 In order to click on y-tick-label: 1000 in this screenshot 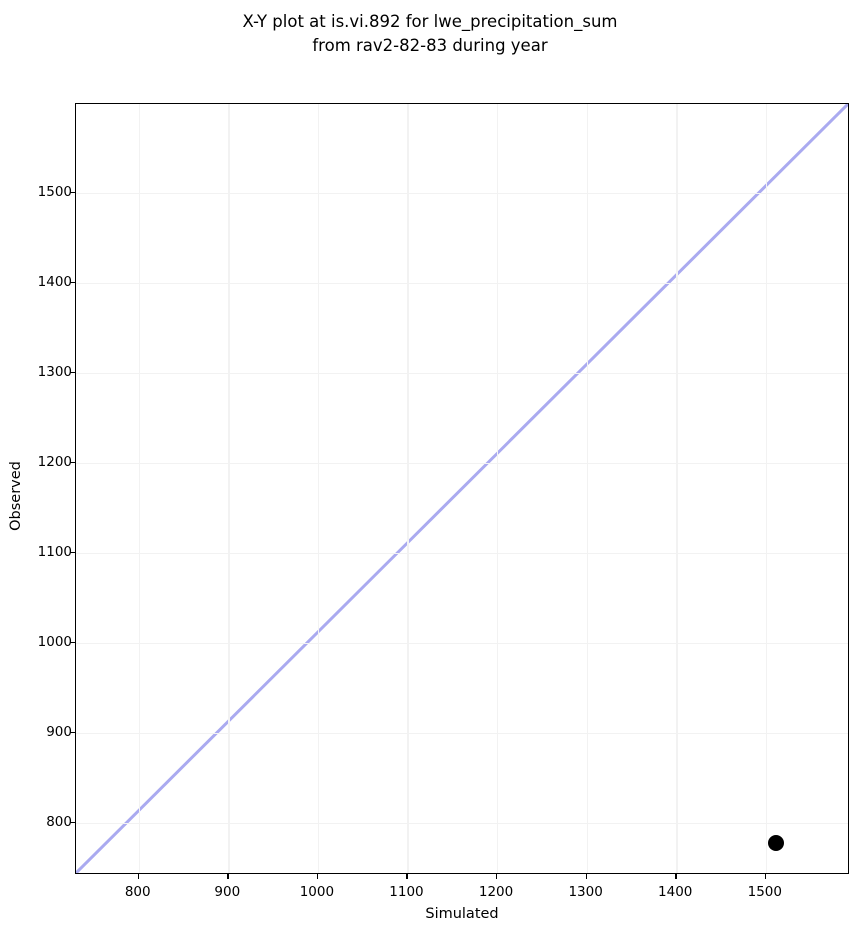, I will do `click(54, 641)`.